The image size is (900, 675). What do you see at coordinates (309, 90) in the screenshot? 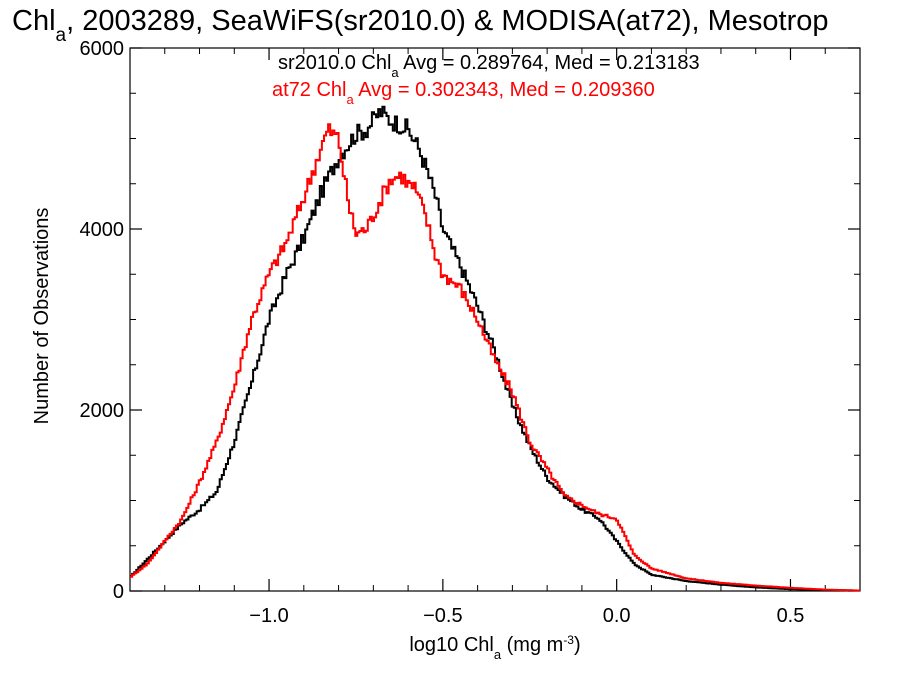
I see `legend-at72-text-1: at72 Chl` at bounding box center [309, 90].